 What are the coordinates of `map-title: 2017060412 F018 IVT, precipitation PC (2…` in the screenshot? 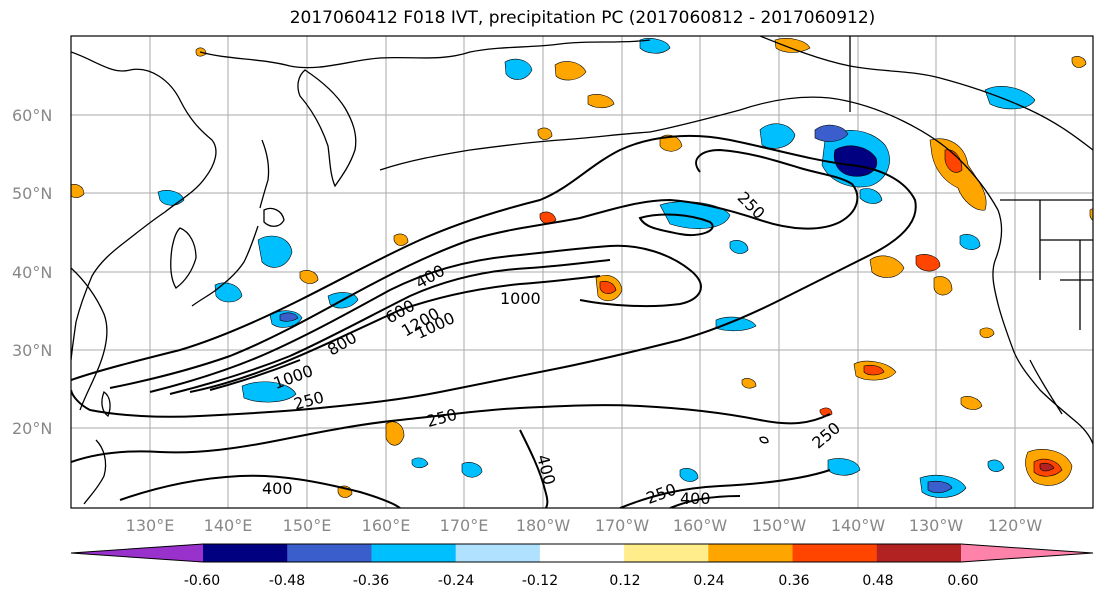 It's located at (582, 18).